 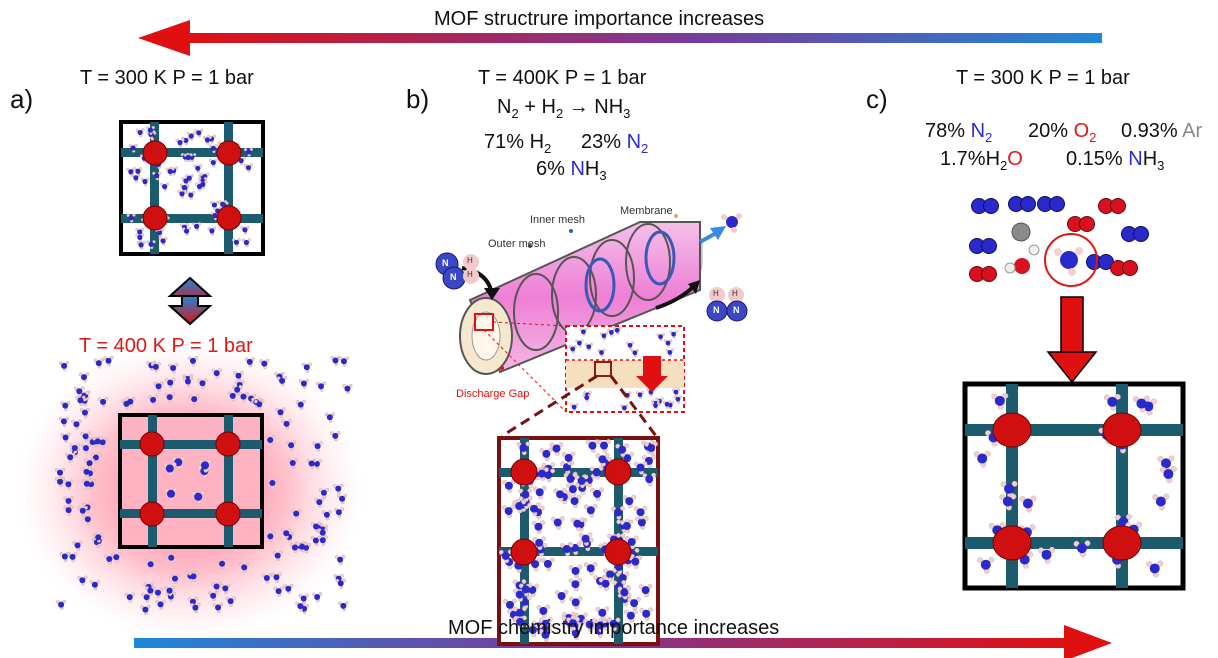 I want to click on panel-b-letter: b), so click(x=418, y=99).